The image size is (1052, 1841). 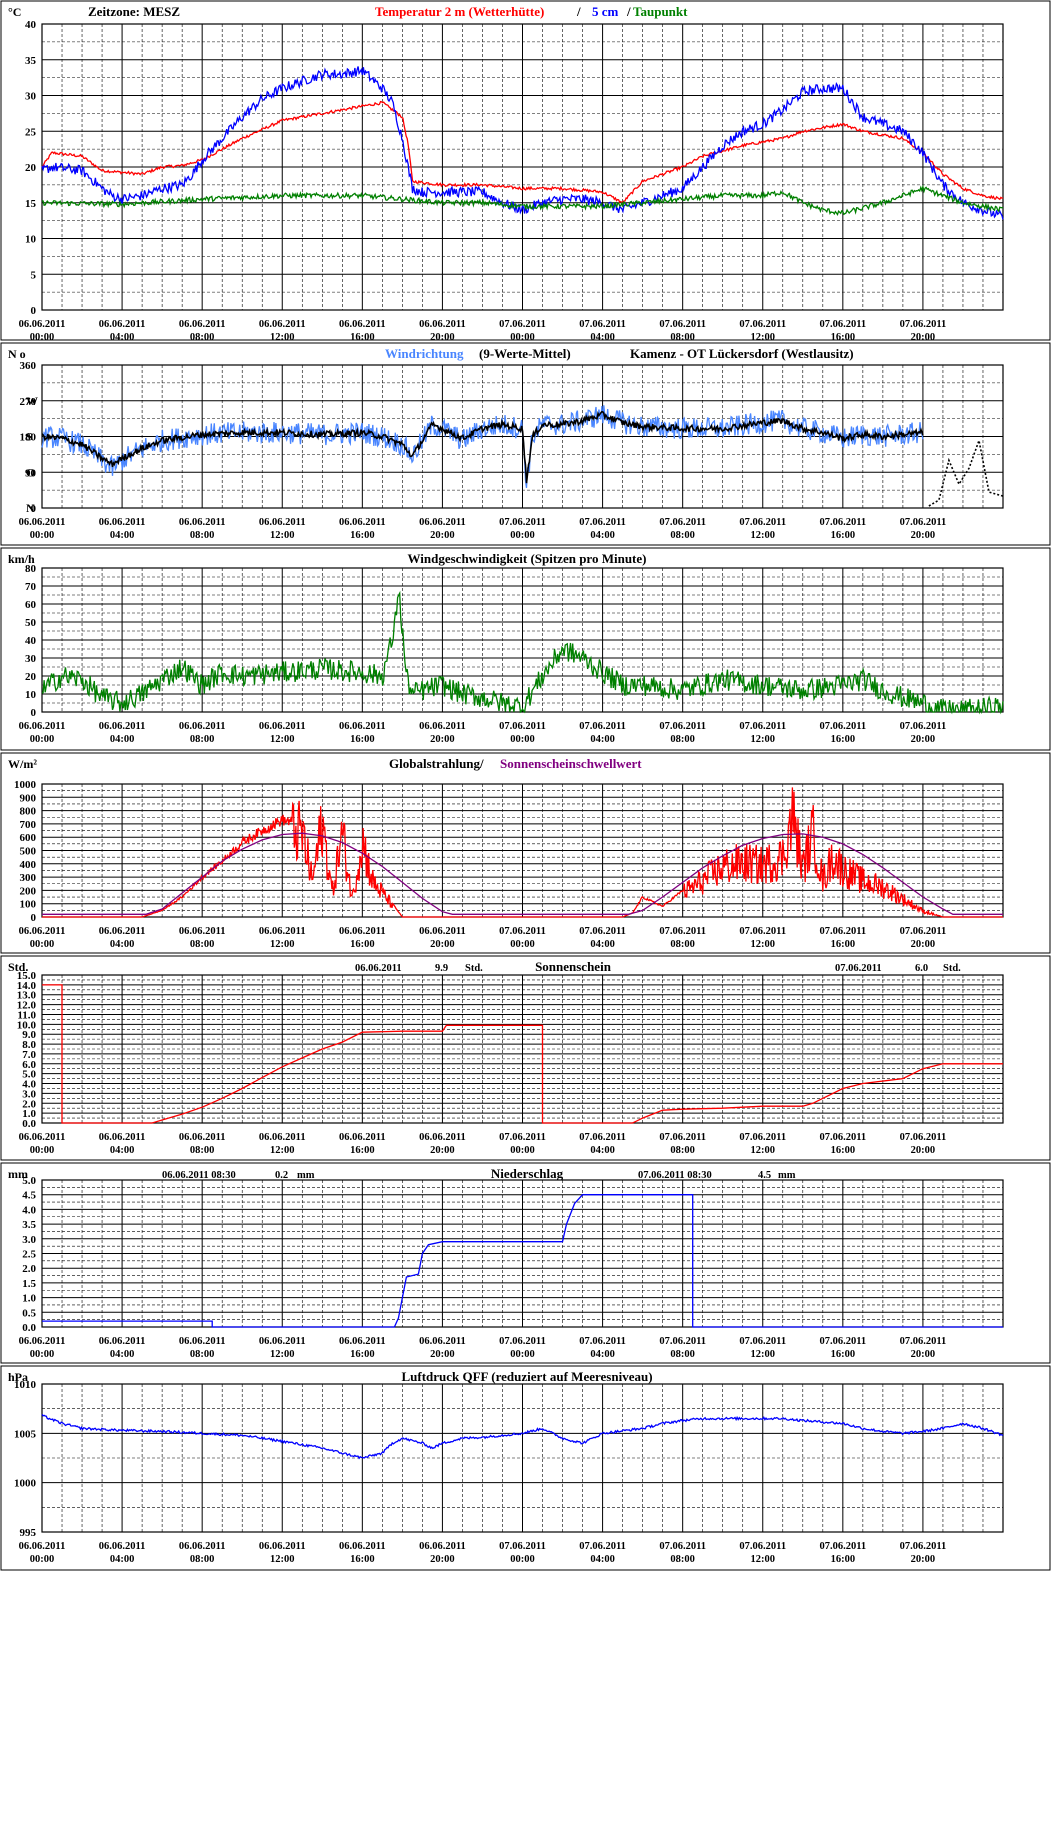 What do you see at coordinates (527, 1173) in the screenshot?
I see `chart-title: Niederschlag` at bounding box center [527, 1173].